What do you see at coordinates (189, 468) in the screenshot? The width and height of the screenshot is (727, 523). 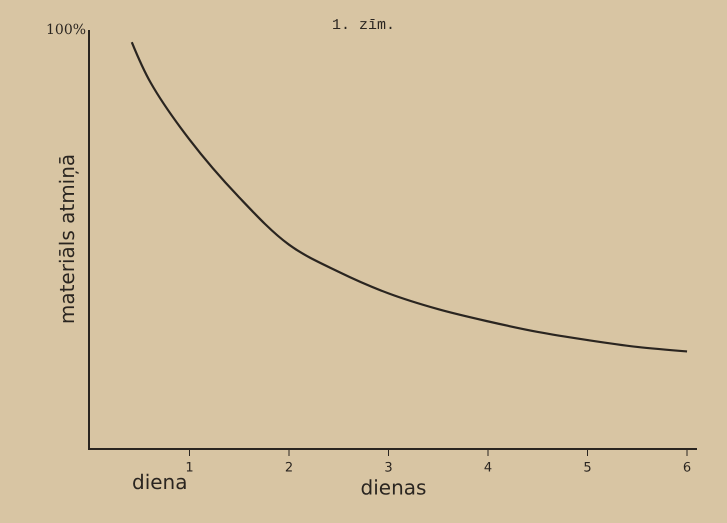 I see `x-tick-label: 1` at bounding box center [189, 468].